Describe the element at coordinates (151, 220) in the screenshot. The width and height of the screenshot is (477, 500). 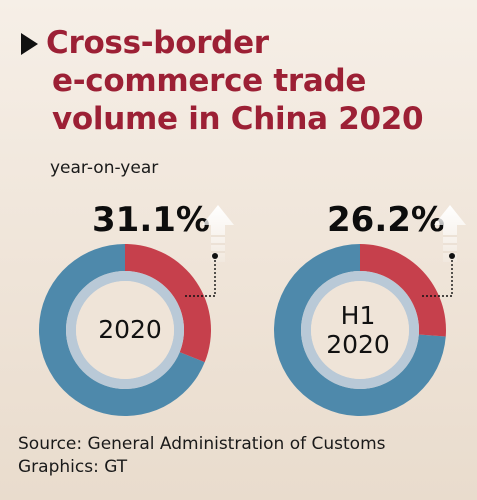
I see `percent-label-2020: 31.1%` at that location.